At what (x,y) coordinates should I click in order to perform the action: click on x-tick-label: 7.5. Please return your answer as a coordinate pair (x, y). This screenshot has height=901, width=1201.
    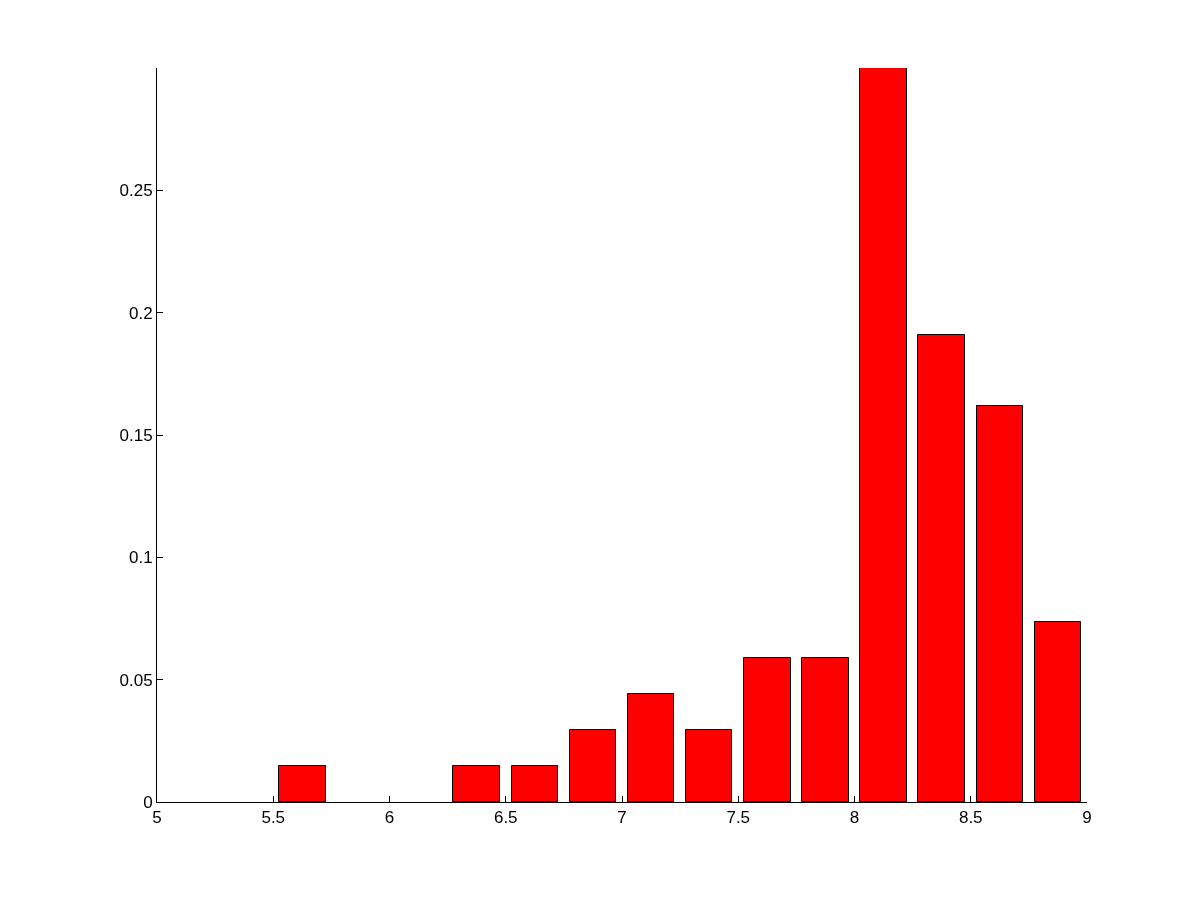
    Looking at the image, I should click on (738, 818).